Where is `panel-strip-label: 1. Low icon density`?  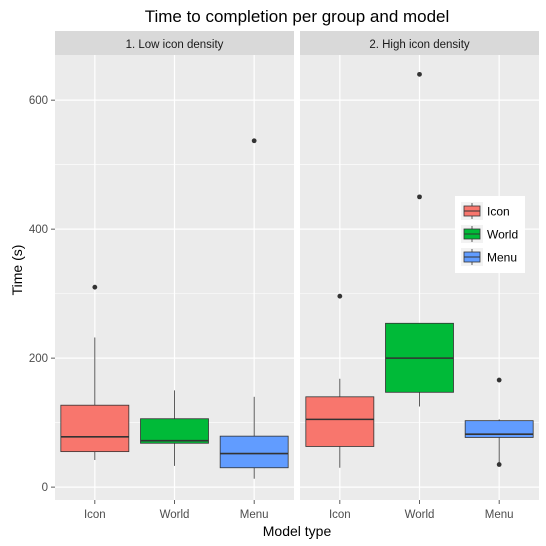 panel-strip-label: 1. Low icon density is located at coordinates (175, 45).